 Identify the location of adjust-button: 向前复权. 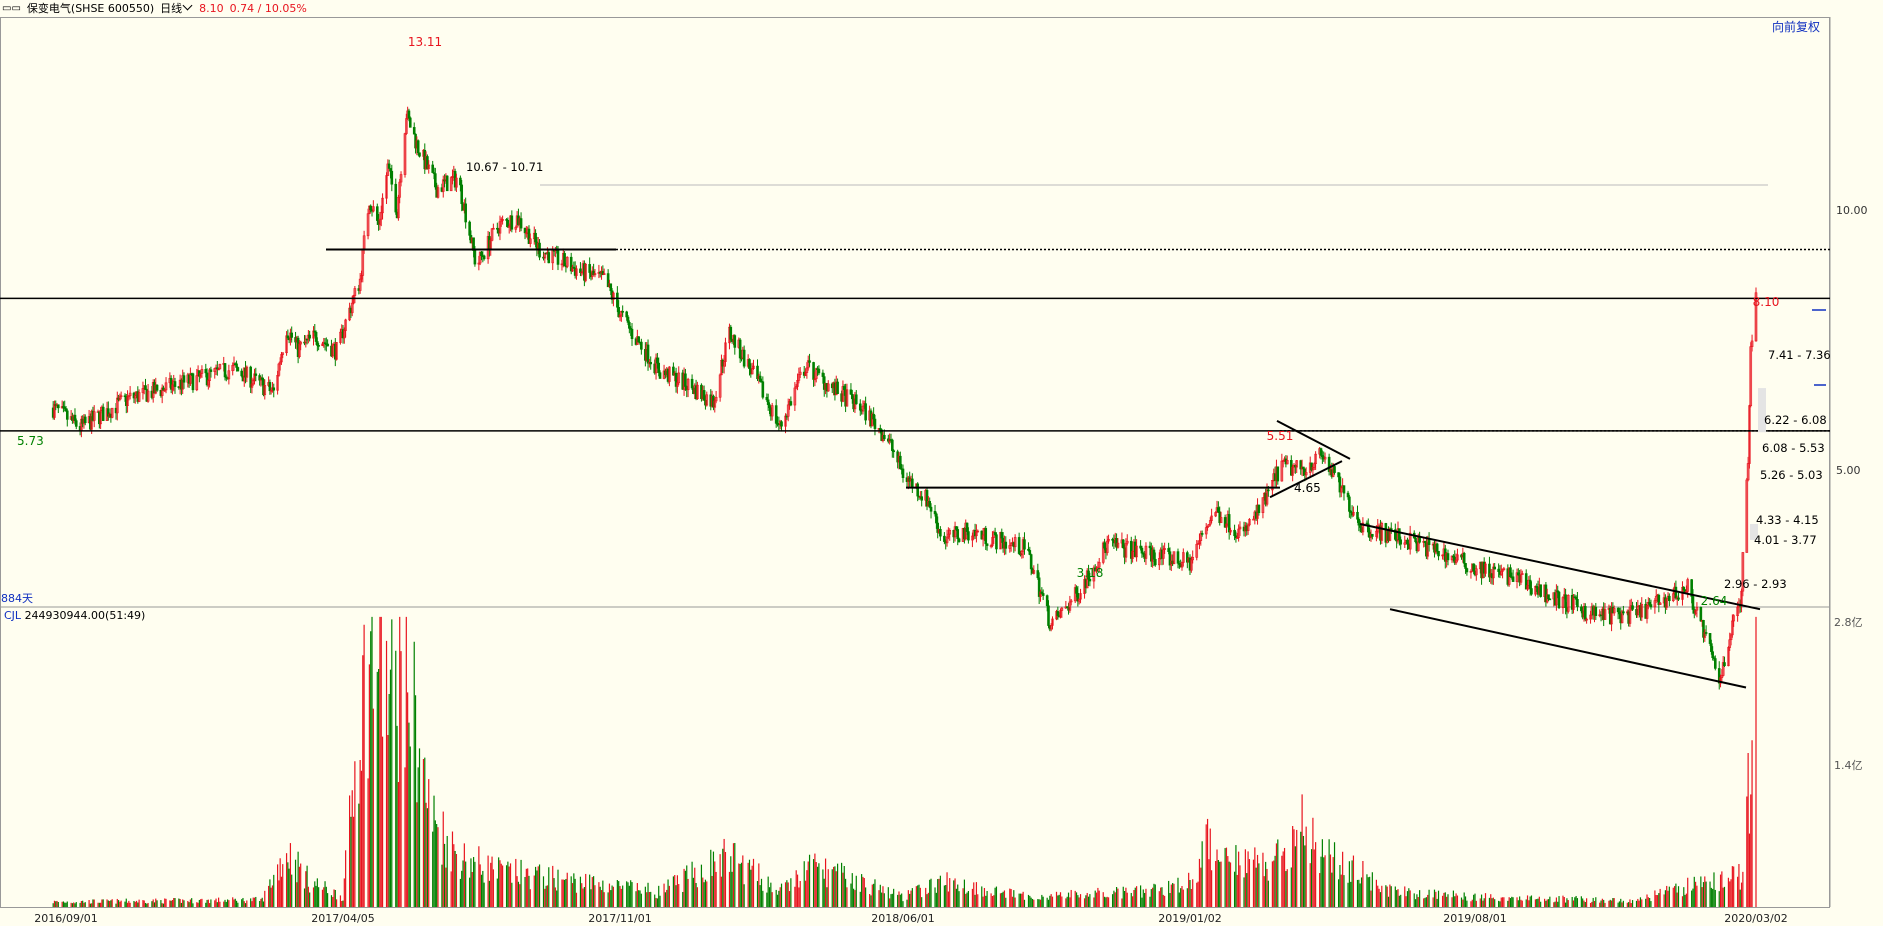
(1796, 27).